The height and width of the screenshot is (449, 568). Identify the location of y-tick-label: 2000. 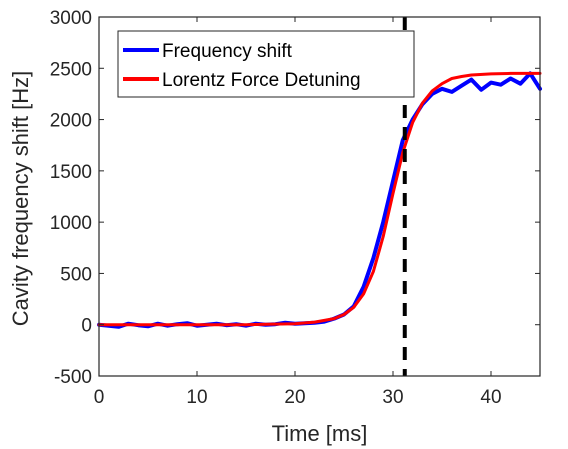
(71, 121).